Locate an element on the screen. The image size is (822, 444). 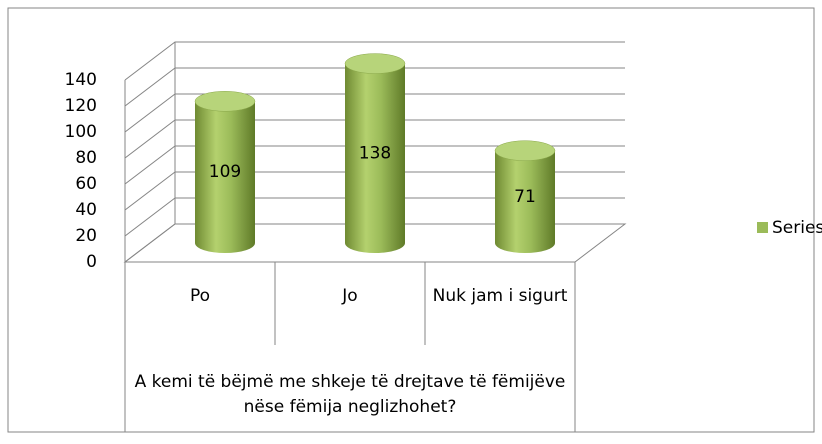
x-tick-label: Nuk jam i sigurt is located at coordinates (500, 296).